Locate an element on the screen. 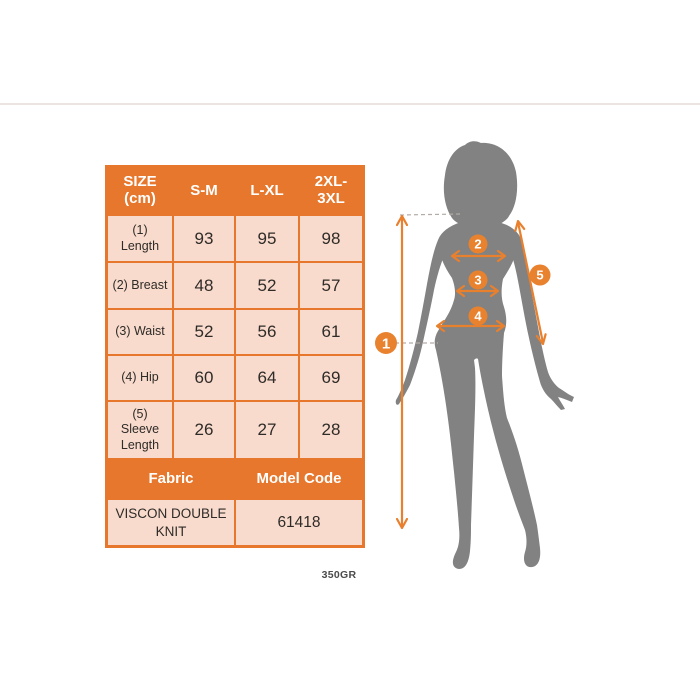 This screenshot has height=700, width=700. marker-4: 4 is located at coordinates (478, 316).